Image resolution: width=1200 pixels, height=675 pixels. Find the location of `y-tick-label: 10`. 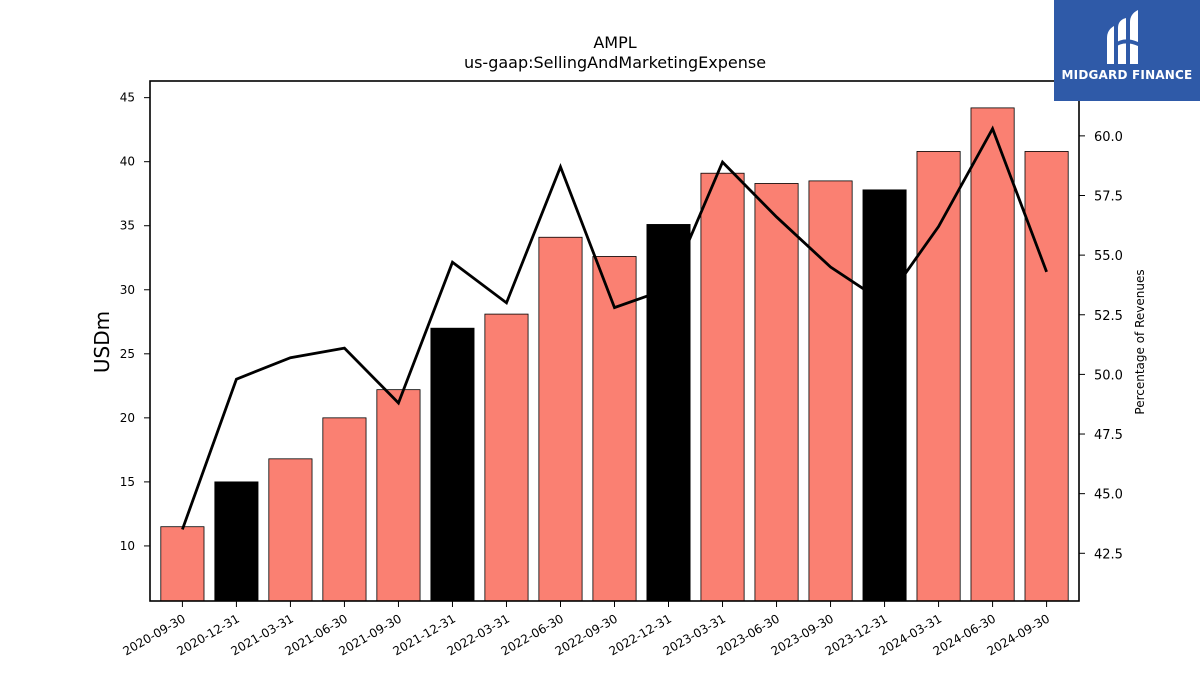

y-tick-label: 10 is located at coordinates (127, 546).